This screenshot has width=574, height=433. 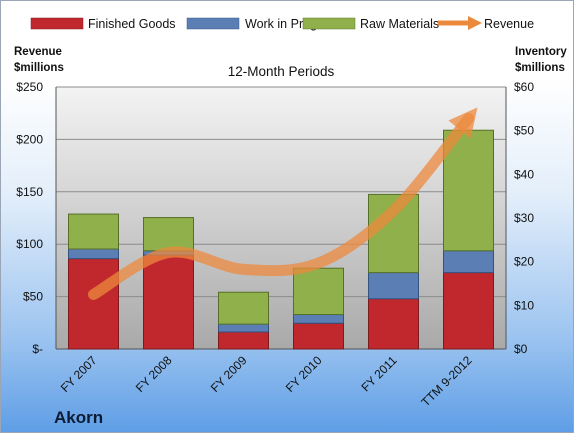 I want to click on chart-subtitle: 12-Month Periods, so click(x=281, y=71).